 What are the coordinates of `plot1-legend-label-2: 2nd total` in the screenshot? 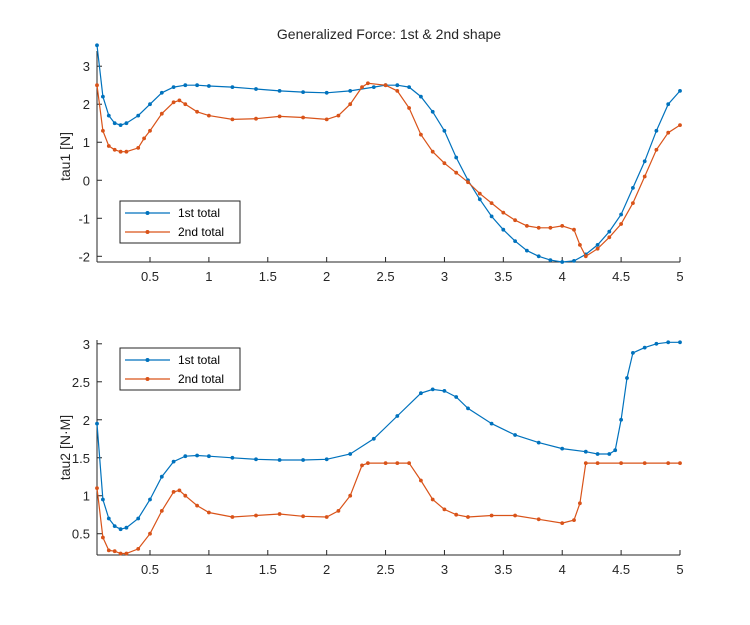 It's located at (201, 232).